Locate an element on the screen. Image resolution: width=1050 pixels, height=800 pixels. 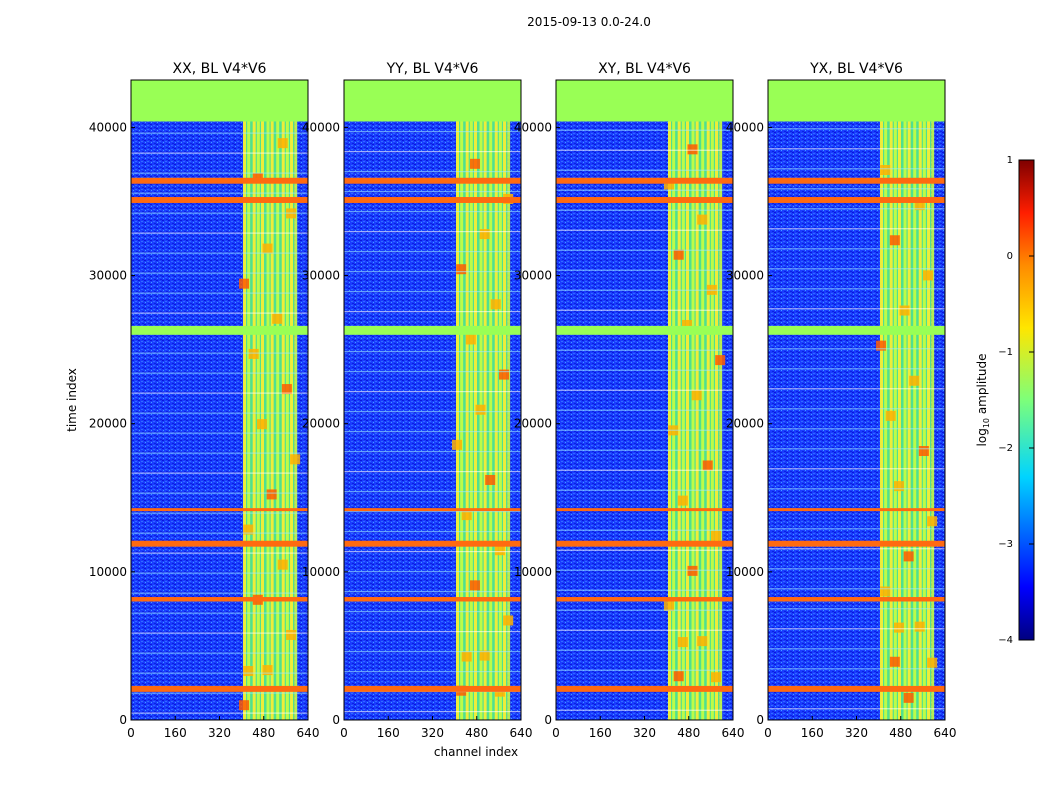
x-tick-label: 640 is located at coordinates (521, 733).